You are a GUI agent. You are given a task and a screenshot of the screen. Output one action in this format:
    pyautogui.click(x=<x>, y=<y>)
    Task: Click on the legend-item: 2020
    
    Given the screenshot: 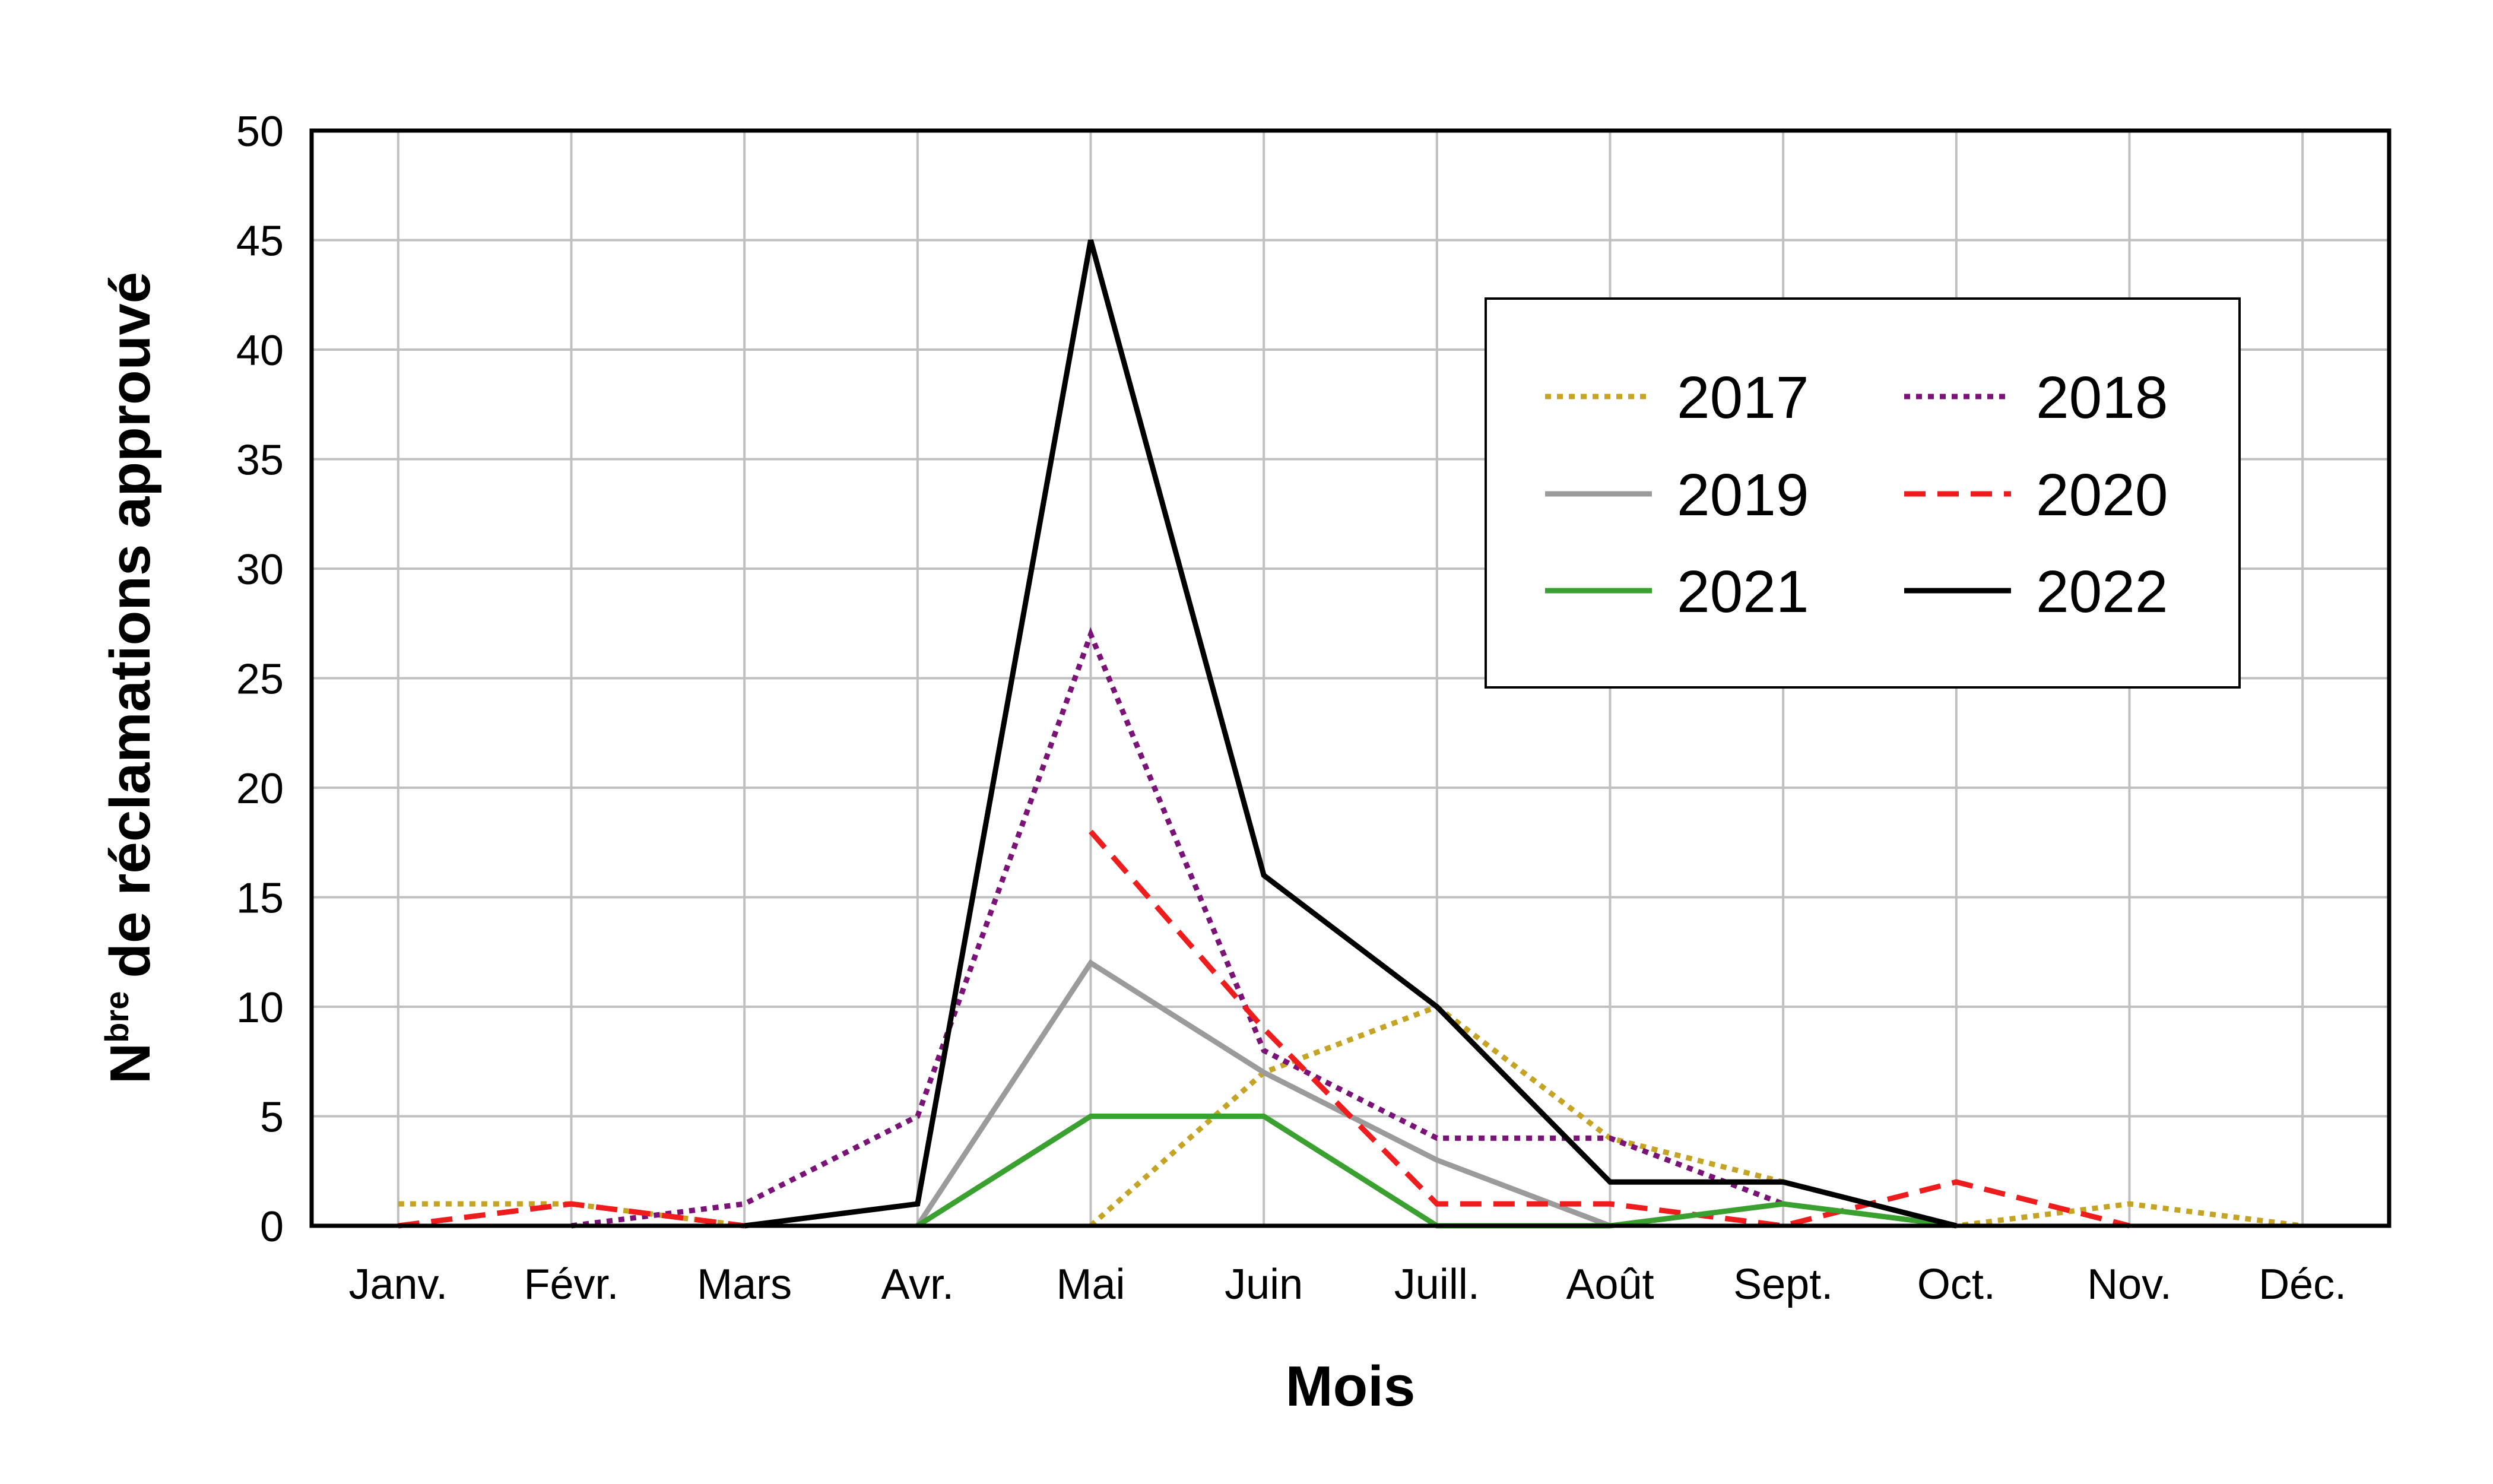 What is the action you would take?
    pyautogui.click(x=2036, y=495)
    